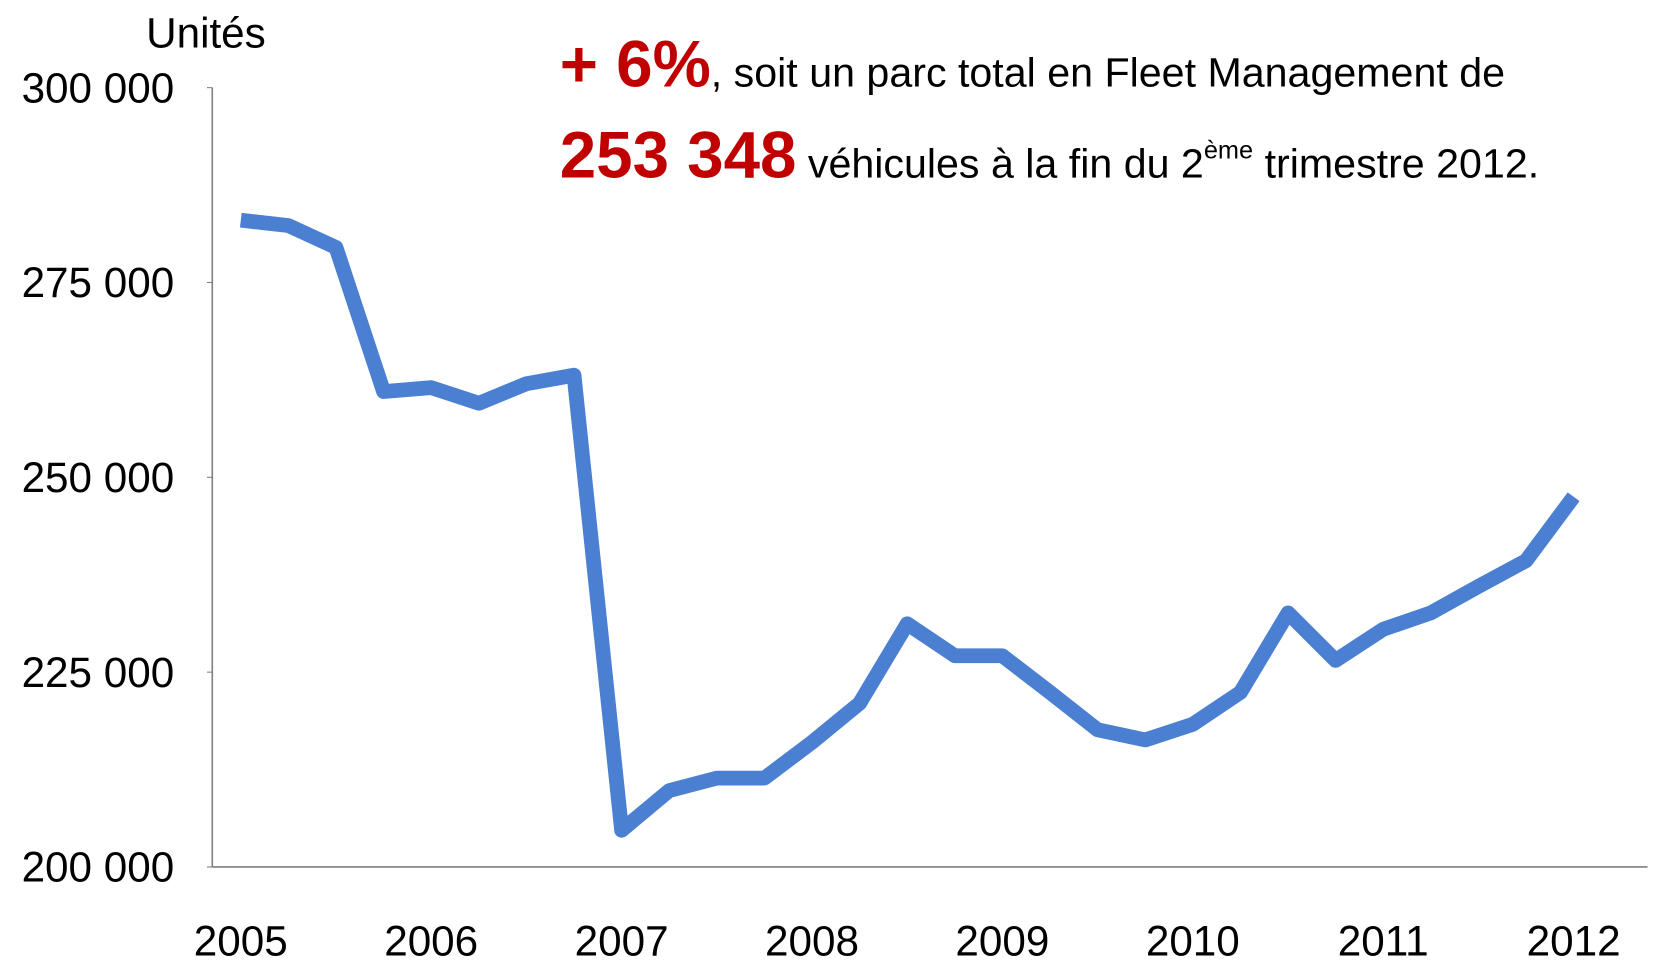  What do you see at coordinates (812, 940) in the screenshot?
I see `x-tick-label: 2008` at bounding box center [812, 940].